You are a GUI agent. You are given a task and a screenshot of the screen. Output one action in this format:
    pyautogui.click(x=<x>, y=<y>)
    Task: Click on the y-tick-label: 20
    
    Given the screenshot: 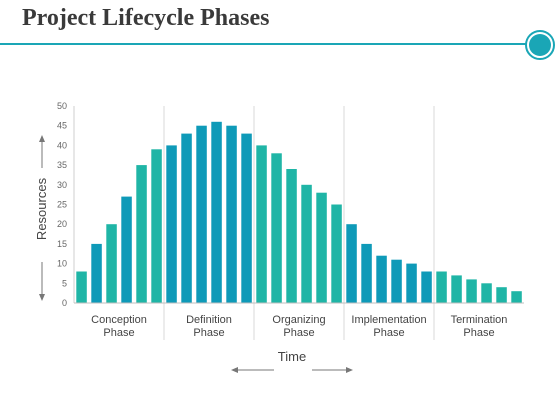 What is the action you would take?
    pyautogui.click(x=62, y=224)
    